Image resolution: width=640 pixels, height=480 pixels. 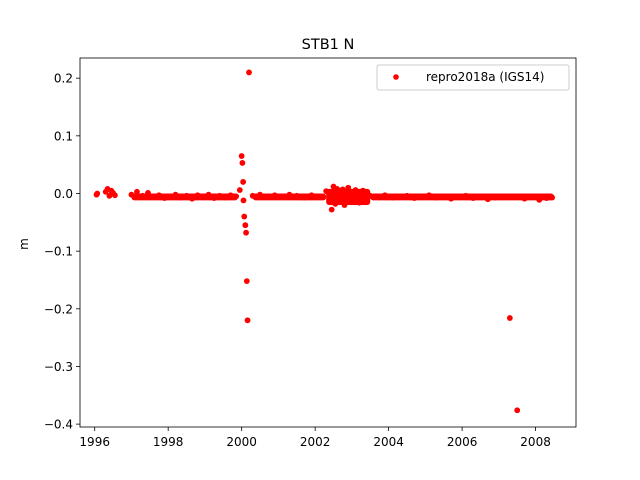 What do you see at coordinates (462, 442) in the screenshot?
I see `x-tick-label: 2006` at bounding box center [462, 442].